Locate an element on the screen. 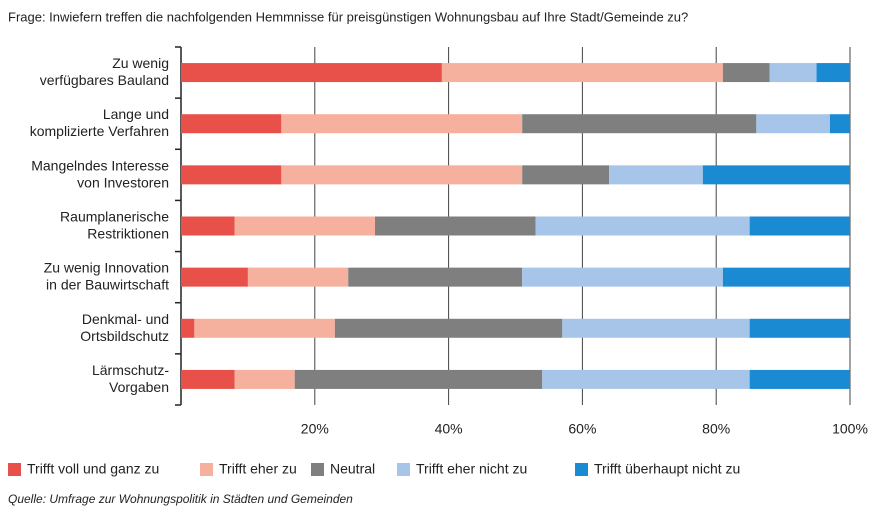  y-tick-label: Mangelndes Interesse von Investoren is located at coordinates (100, 173).